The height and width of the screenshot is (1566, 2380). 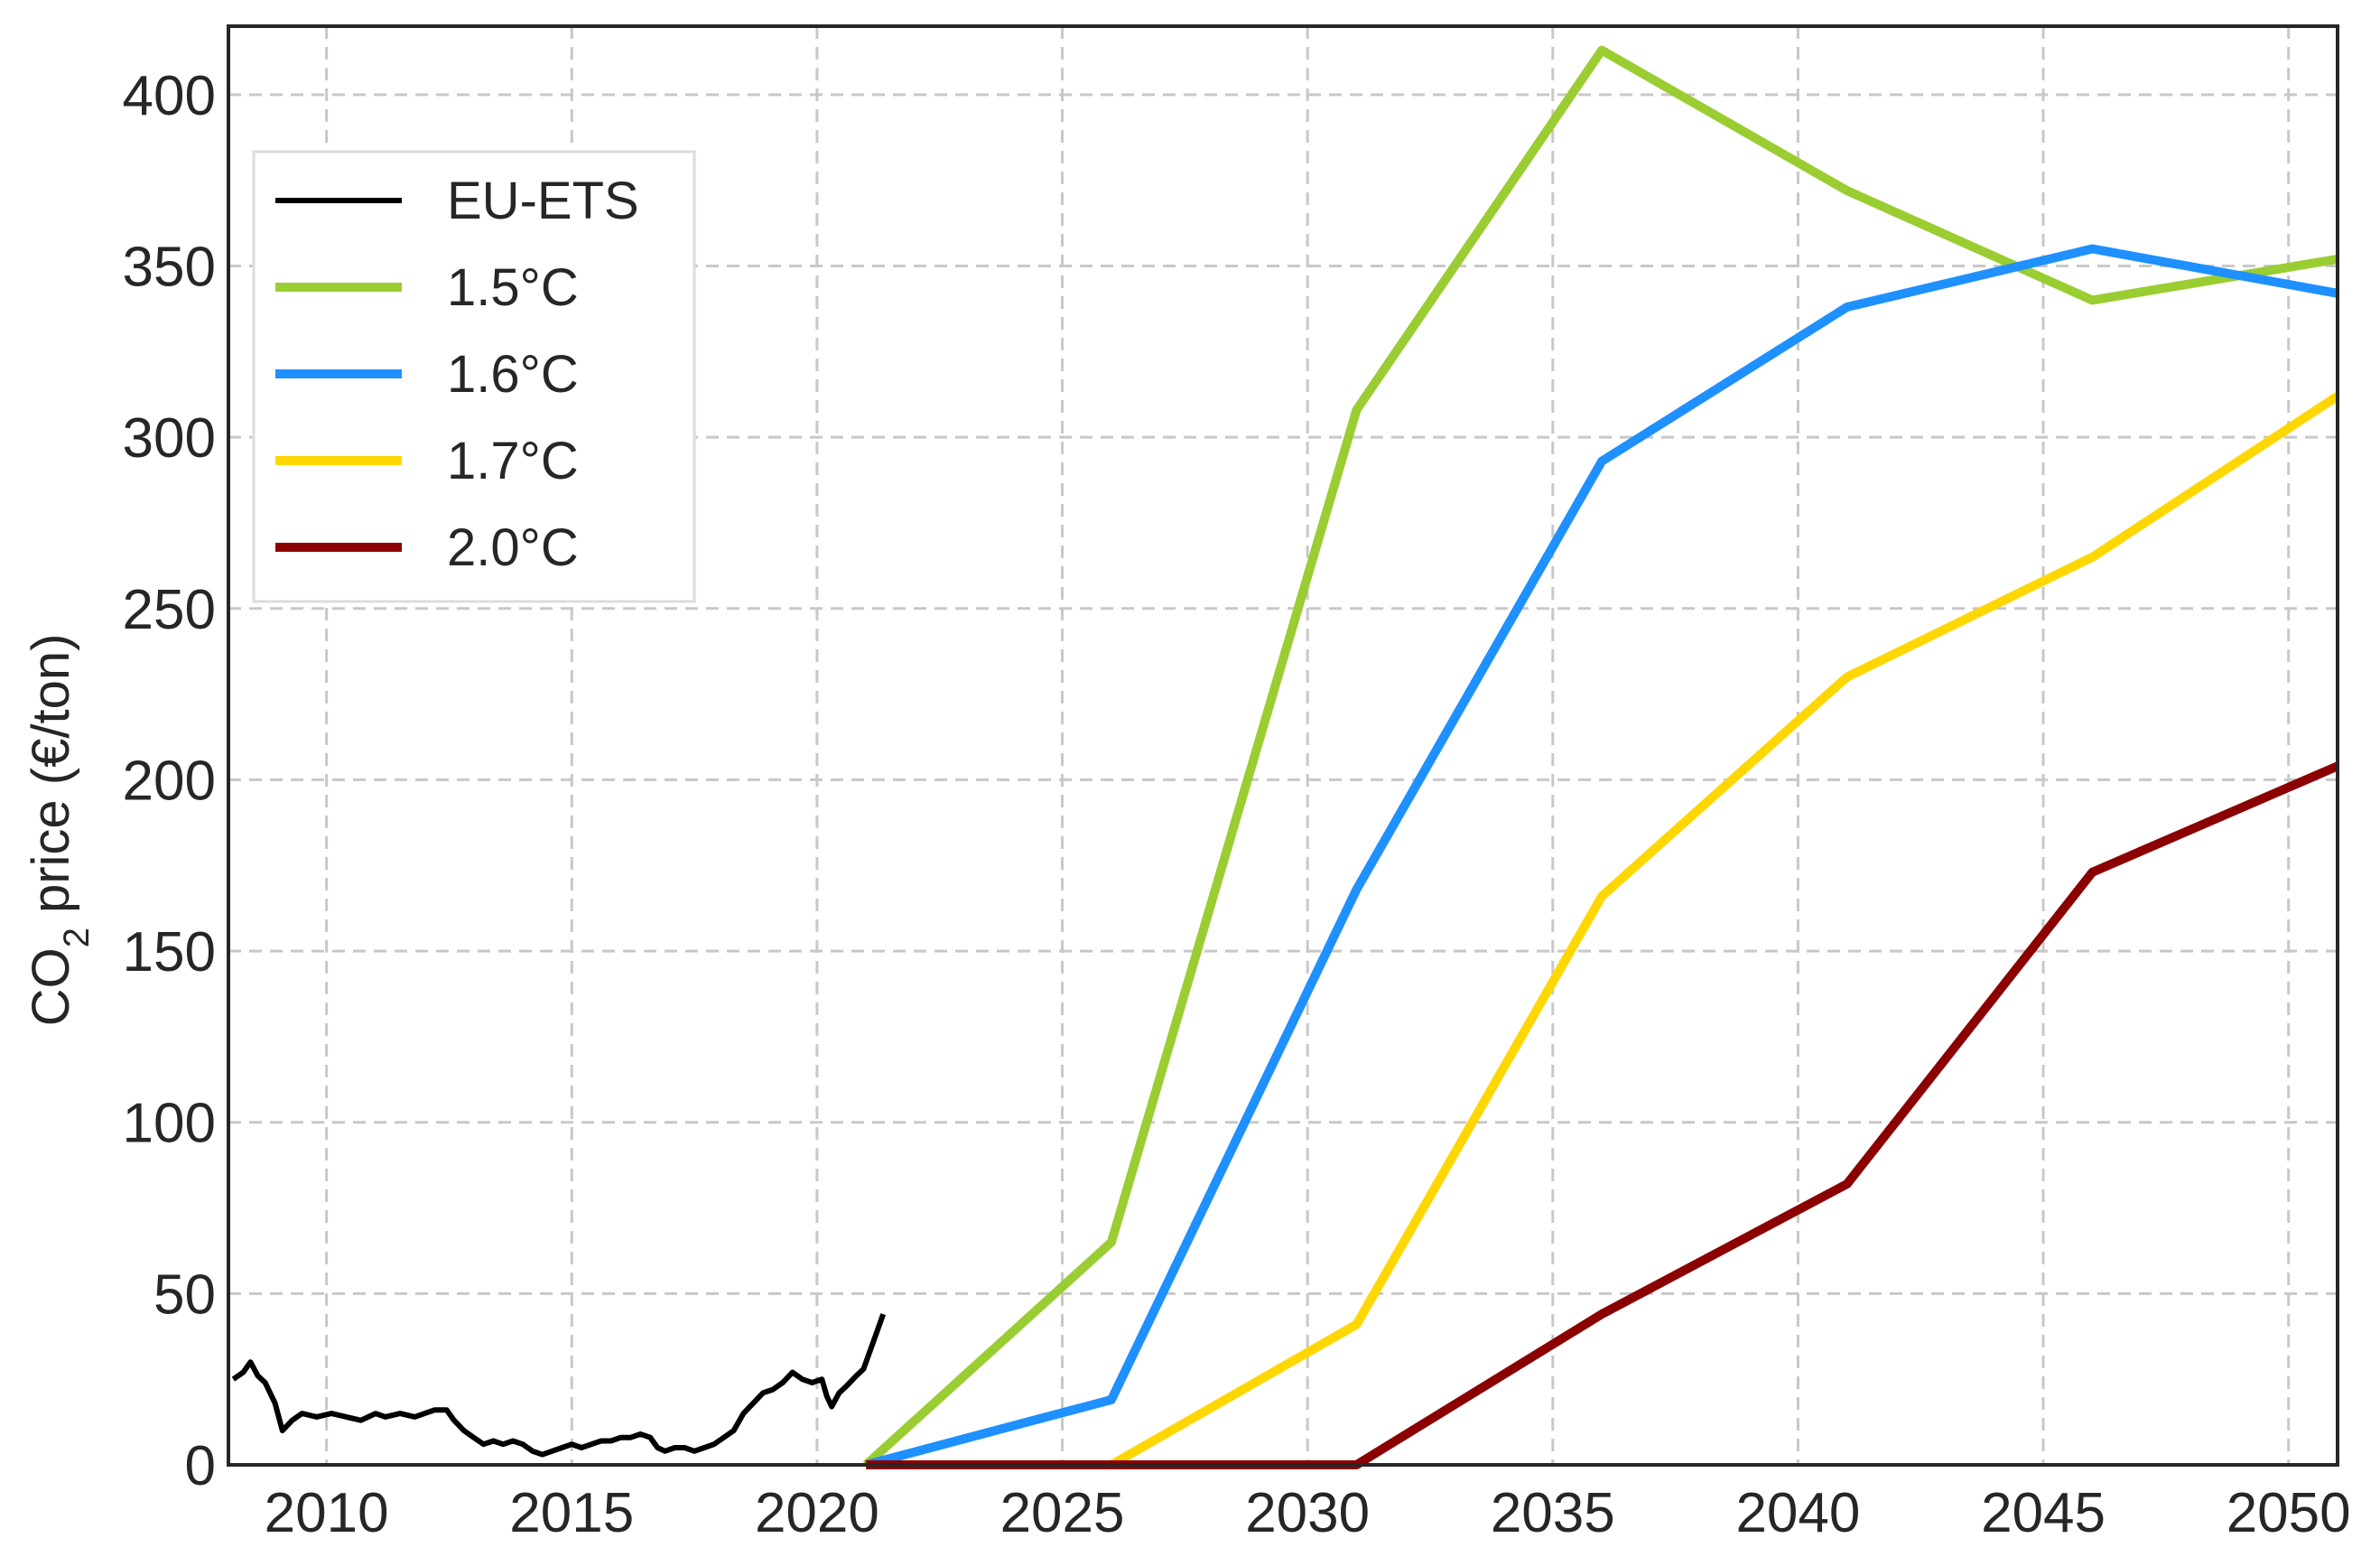 What do you see at coordinates (513, 461) in the screenshot?
I see `legend-label-17c: 1.7°C` at bounding box center [513, 461].